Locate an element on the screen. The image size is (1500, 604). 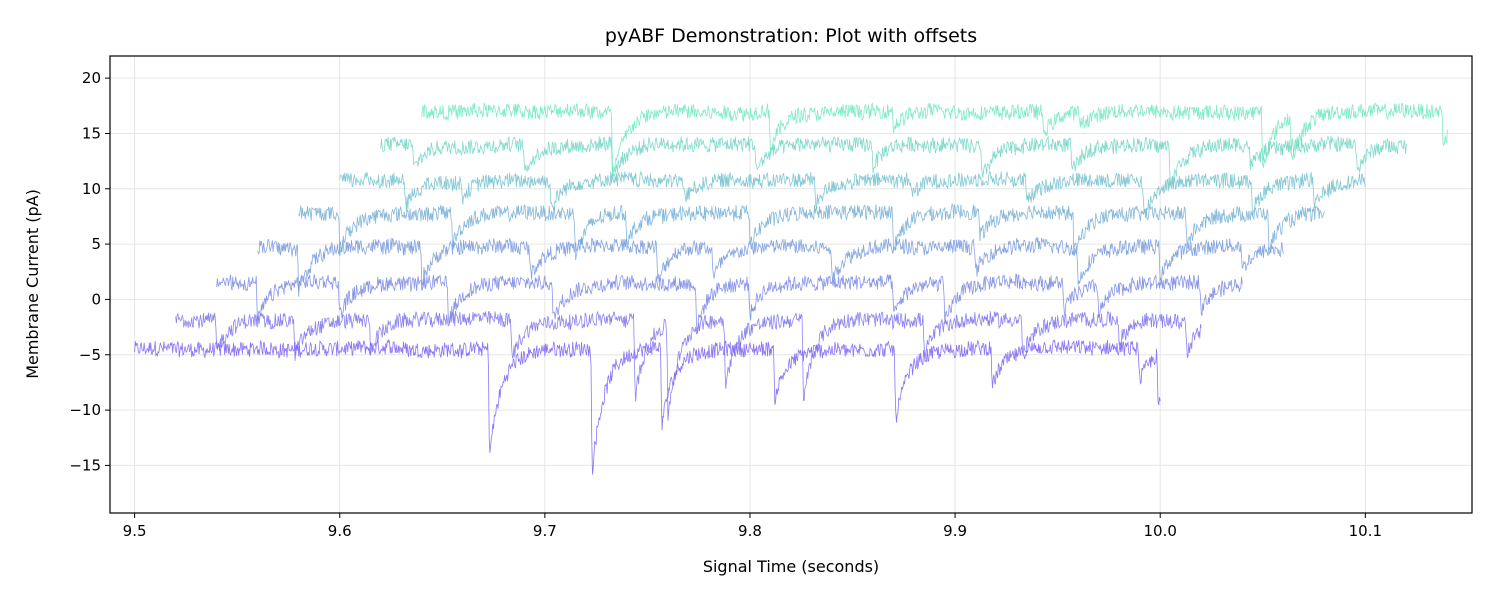
x-tick-label: 9.9 is located at coordinates (955, 531).